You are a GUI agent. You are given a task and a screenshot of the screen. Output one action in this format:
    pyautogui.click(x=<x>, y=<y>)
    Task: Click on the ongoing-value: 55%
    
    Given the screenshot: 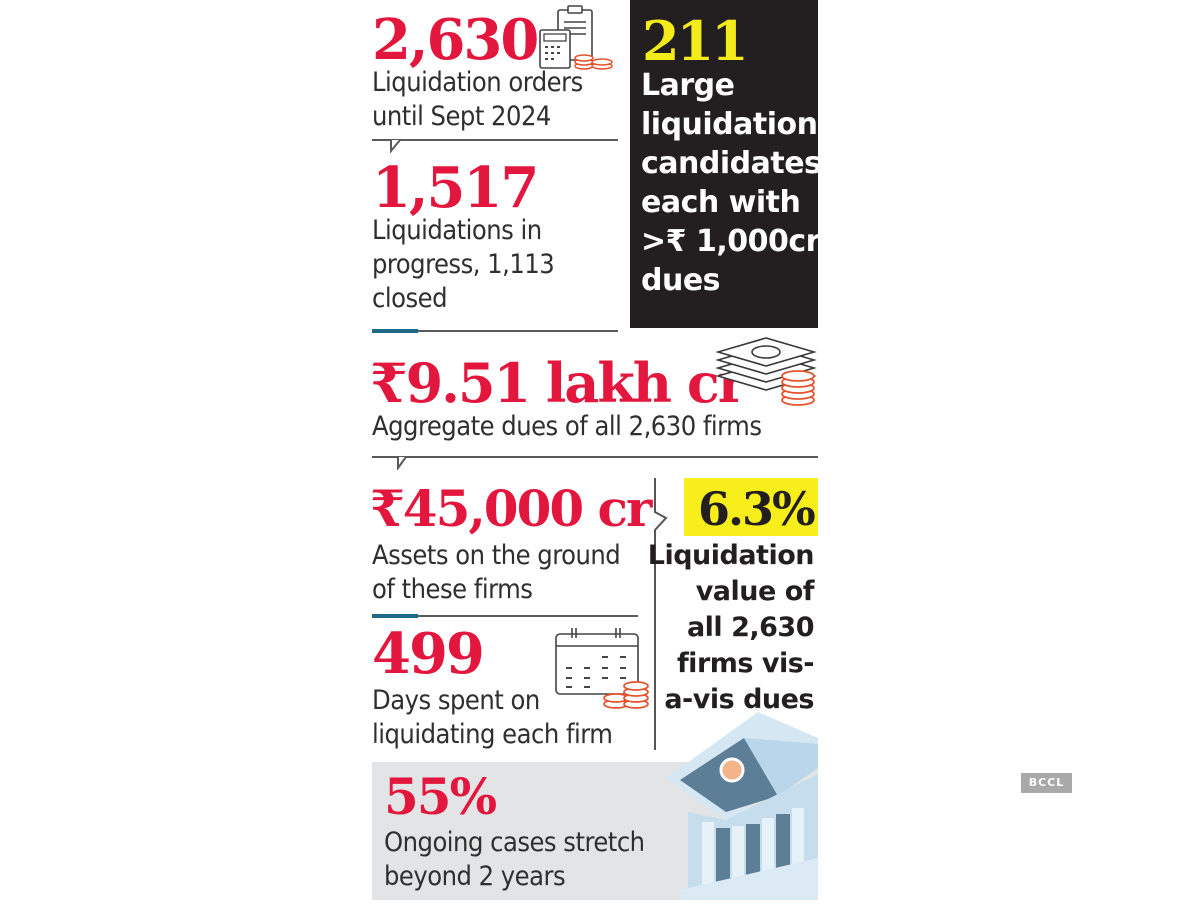 What is the action you would take?
    pyautogui.click(x=440, y=796)
    